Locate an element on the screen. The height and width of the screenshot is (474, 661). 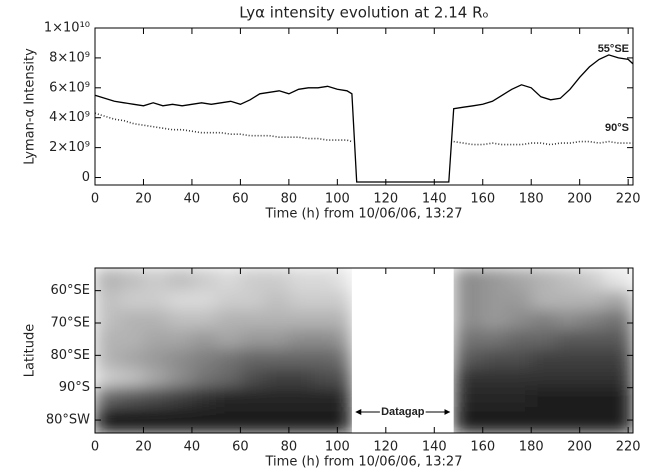
x-tick-label: 60 is located at coordinates (240, 199).